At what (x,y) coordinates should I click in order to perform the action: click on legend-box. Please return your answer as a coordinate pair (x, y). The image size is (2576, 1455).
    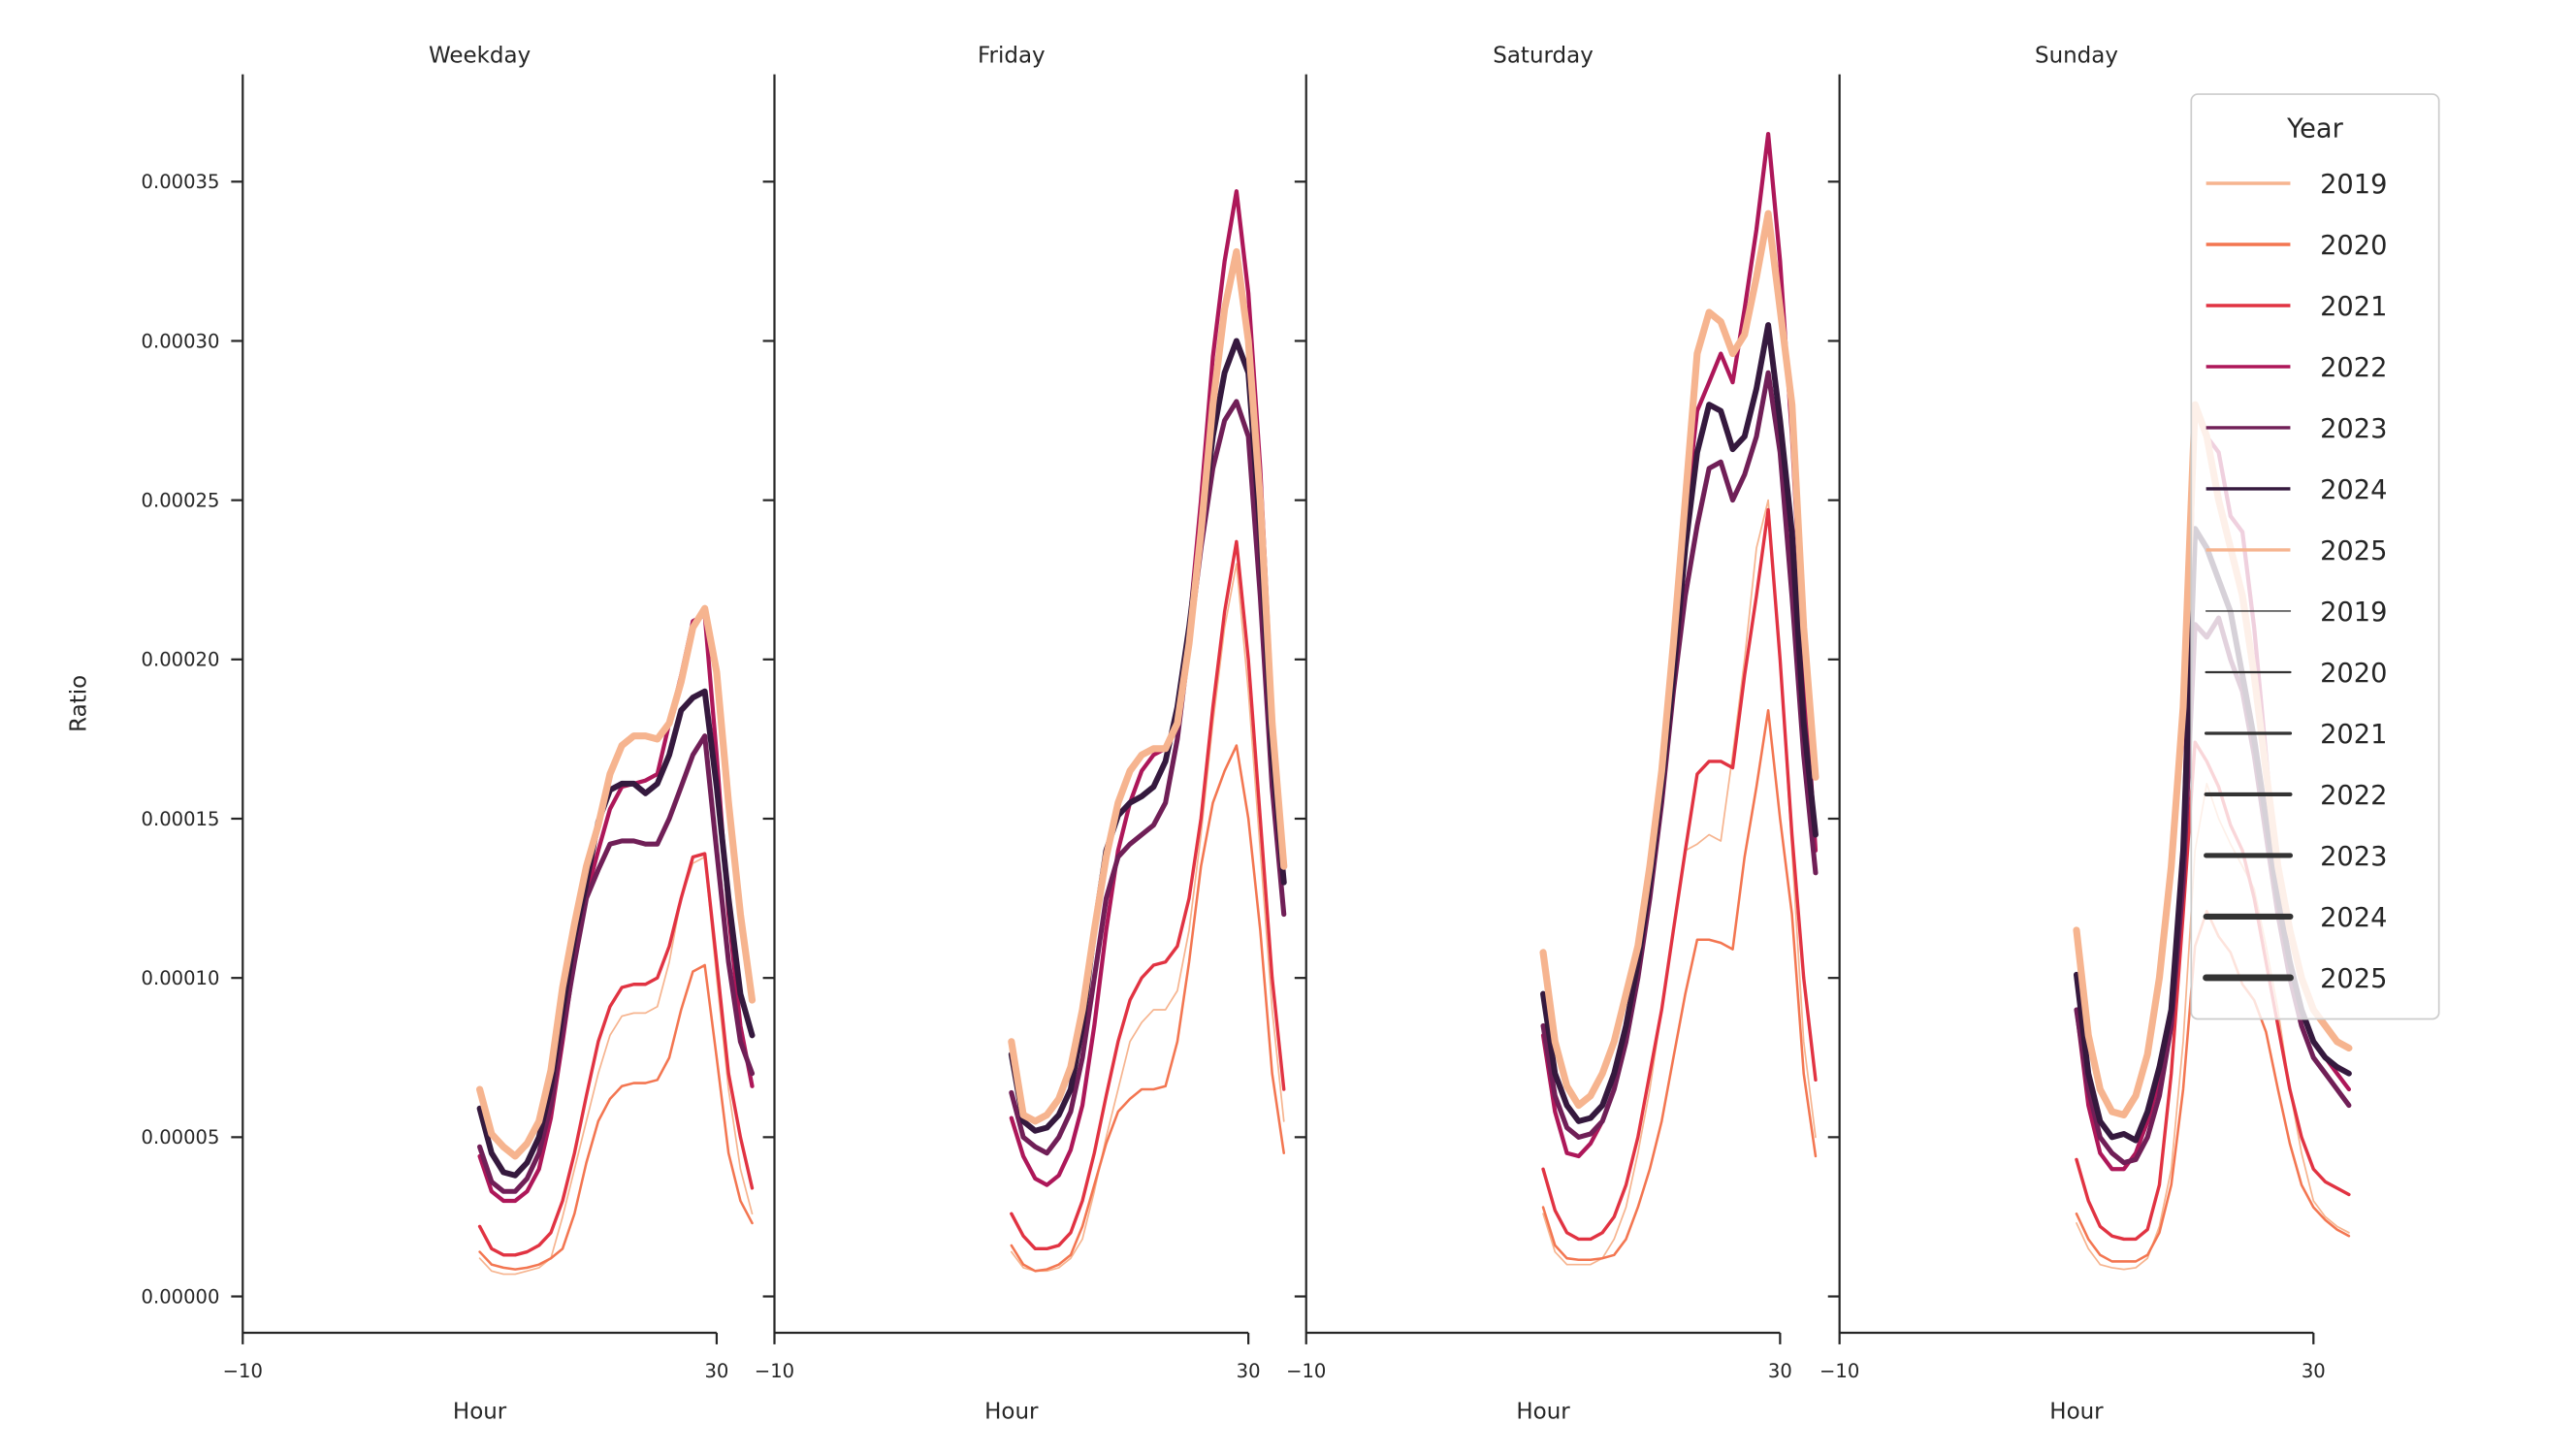
    Looking at the image, I should click on (2315, 556).